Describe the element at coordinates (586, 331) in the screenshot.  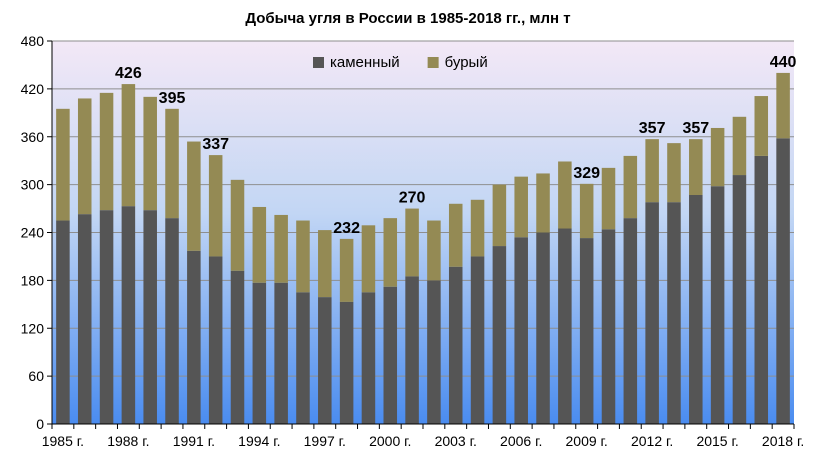
I see `bar-каменный-2009` at that location.